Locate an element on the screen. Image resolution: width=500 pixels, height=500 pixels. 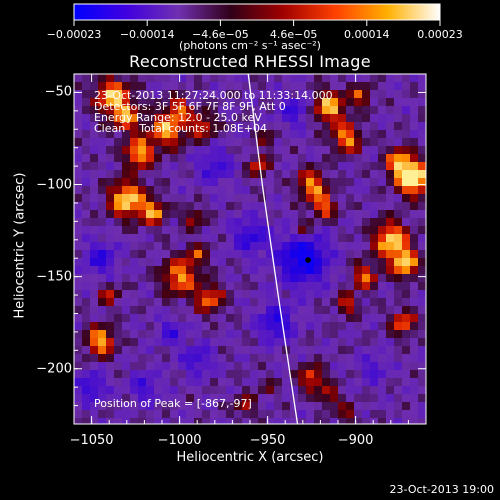
footer-timestamp: 23-Oct-2013 19:00 is located at coordinates (441, 489).